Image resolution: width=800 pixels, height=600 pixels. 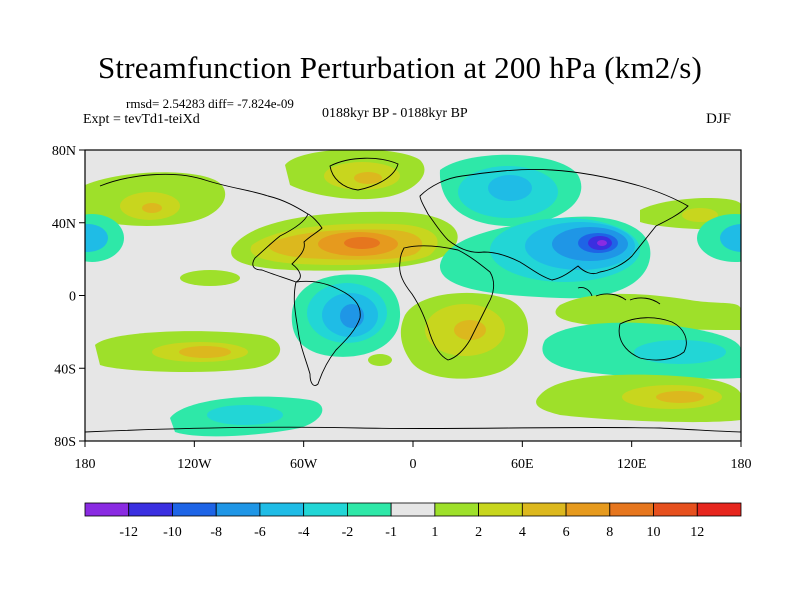 I want to click on colorbar-label: -8, so click(x=216, y=532).